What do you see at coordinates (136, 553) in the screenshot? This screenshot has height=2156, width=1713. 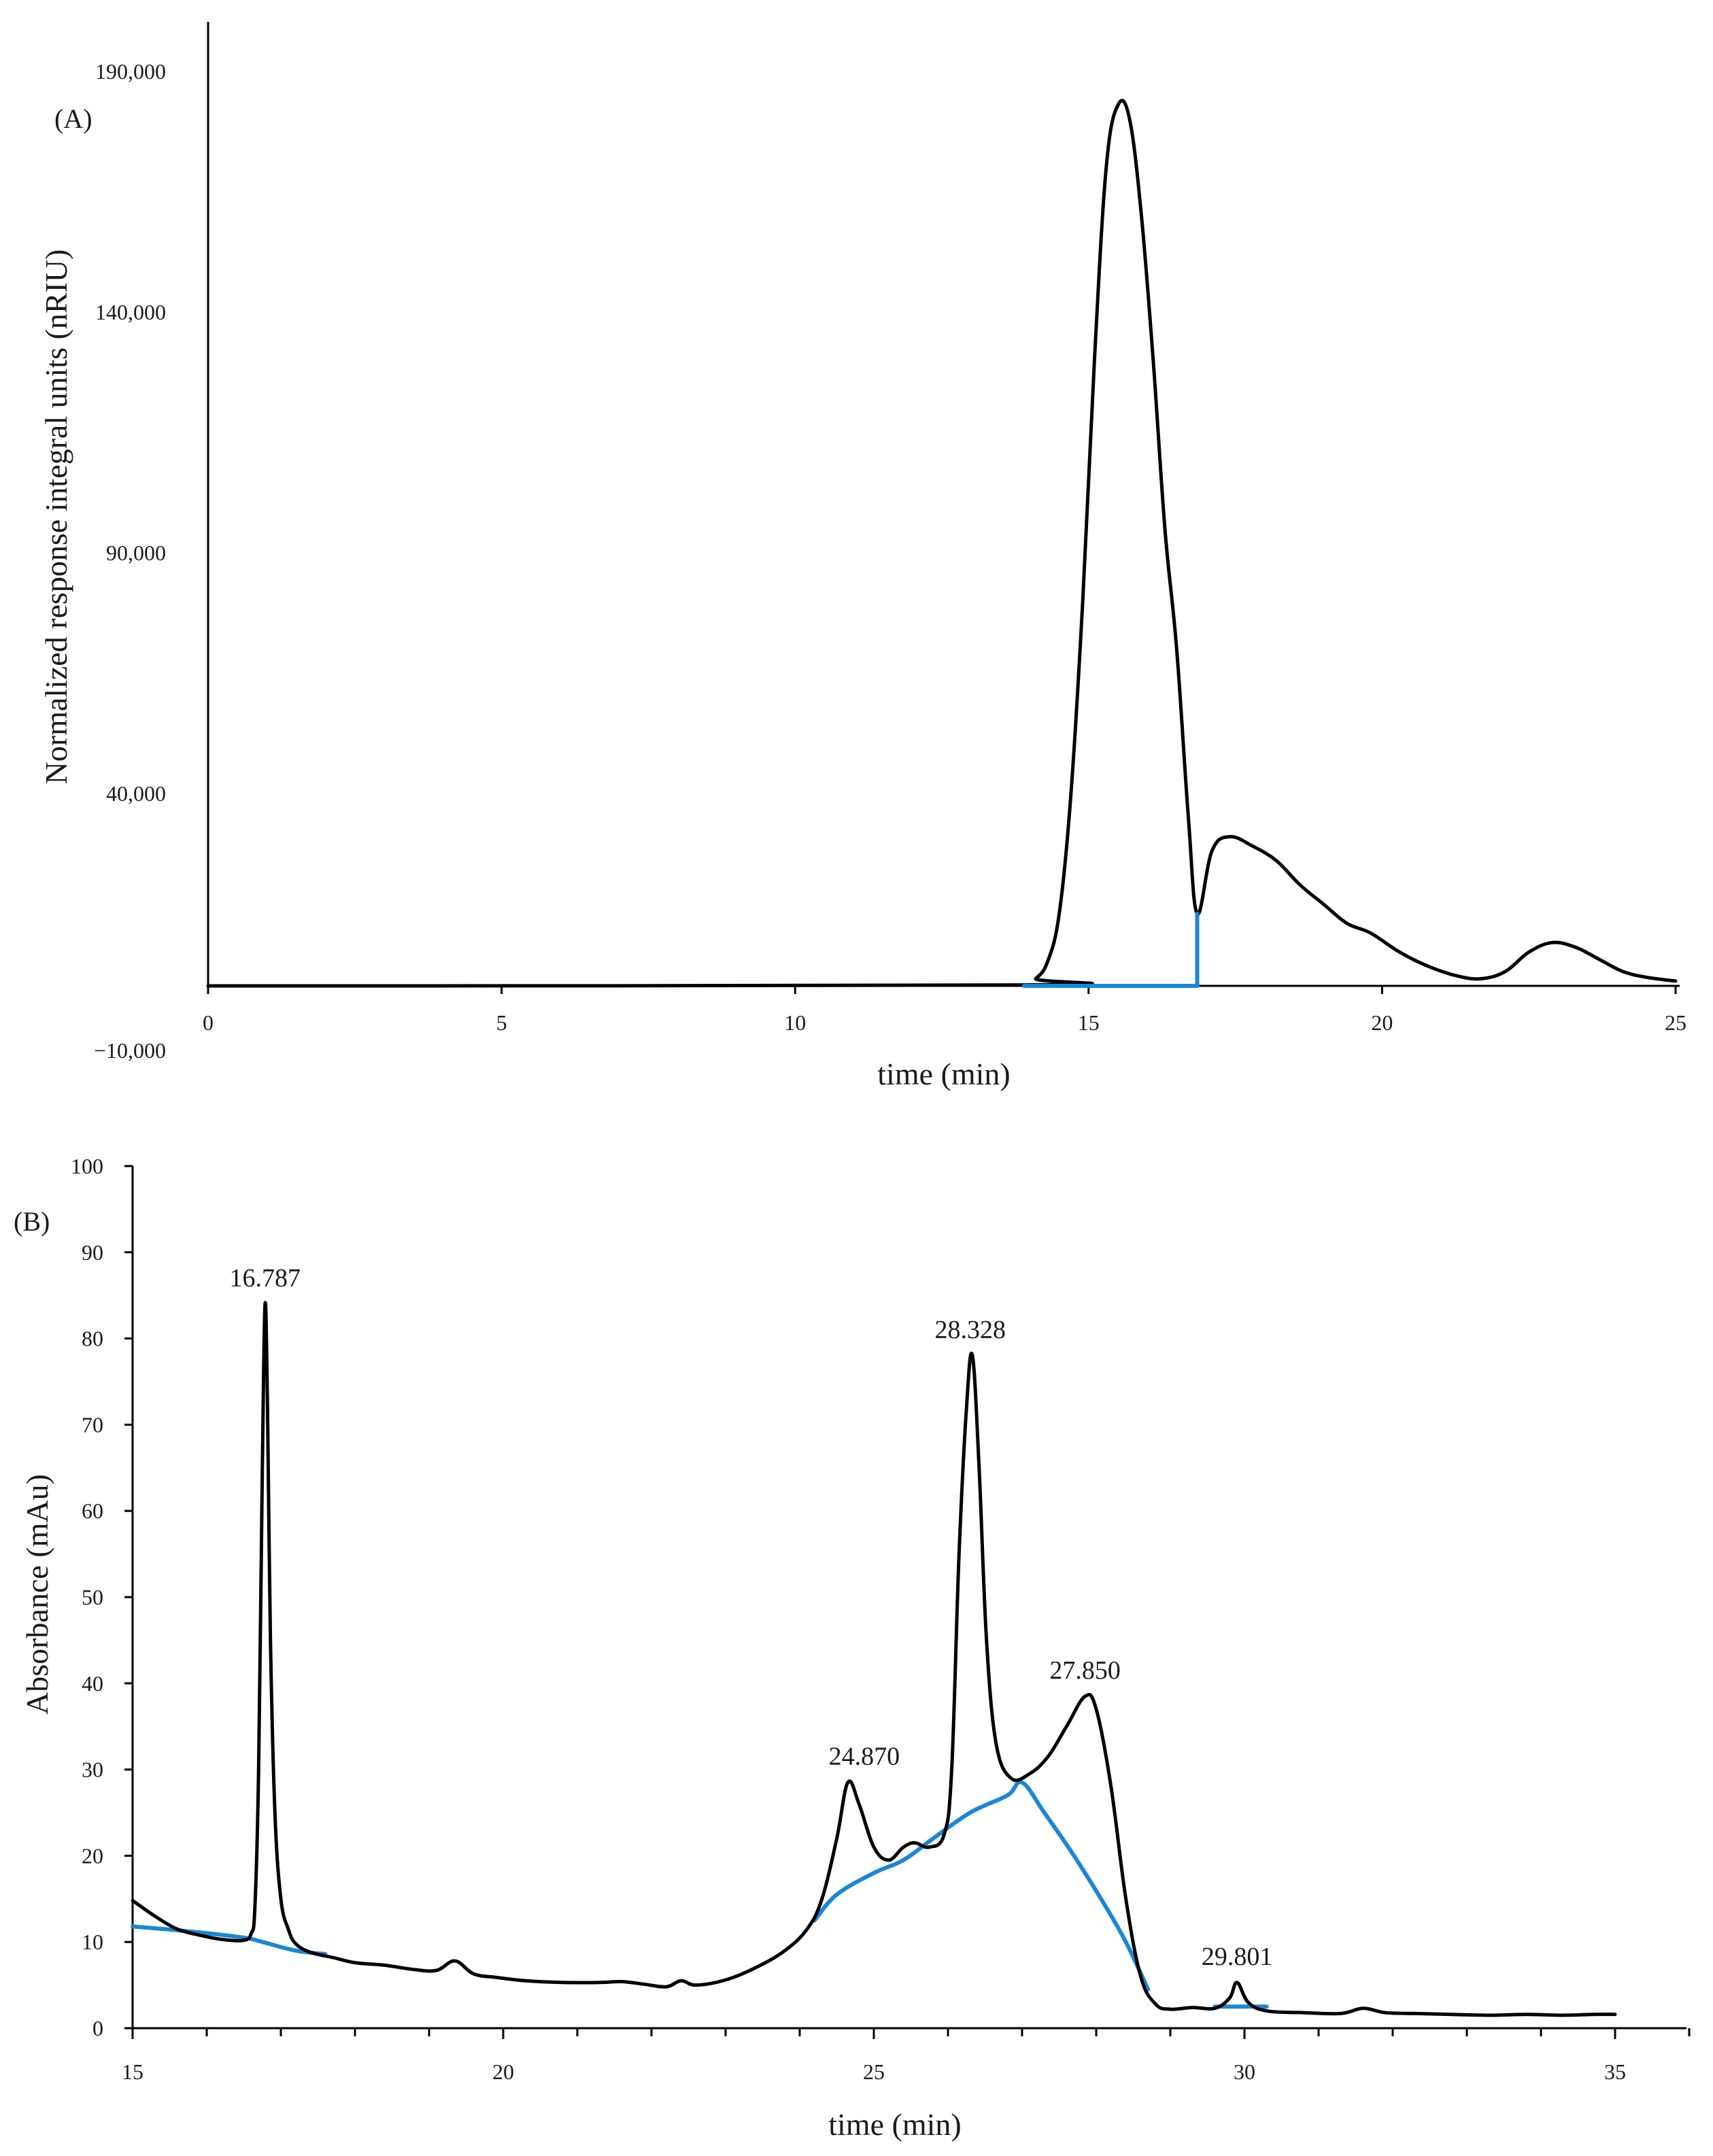 I see `panel-a-y-tick-label: 90,000` at bounding box center [136, 553].